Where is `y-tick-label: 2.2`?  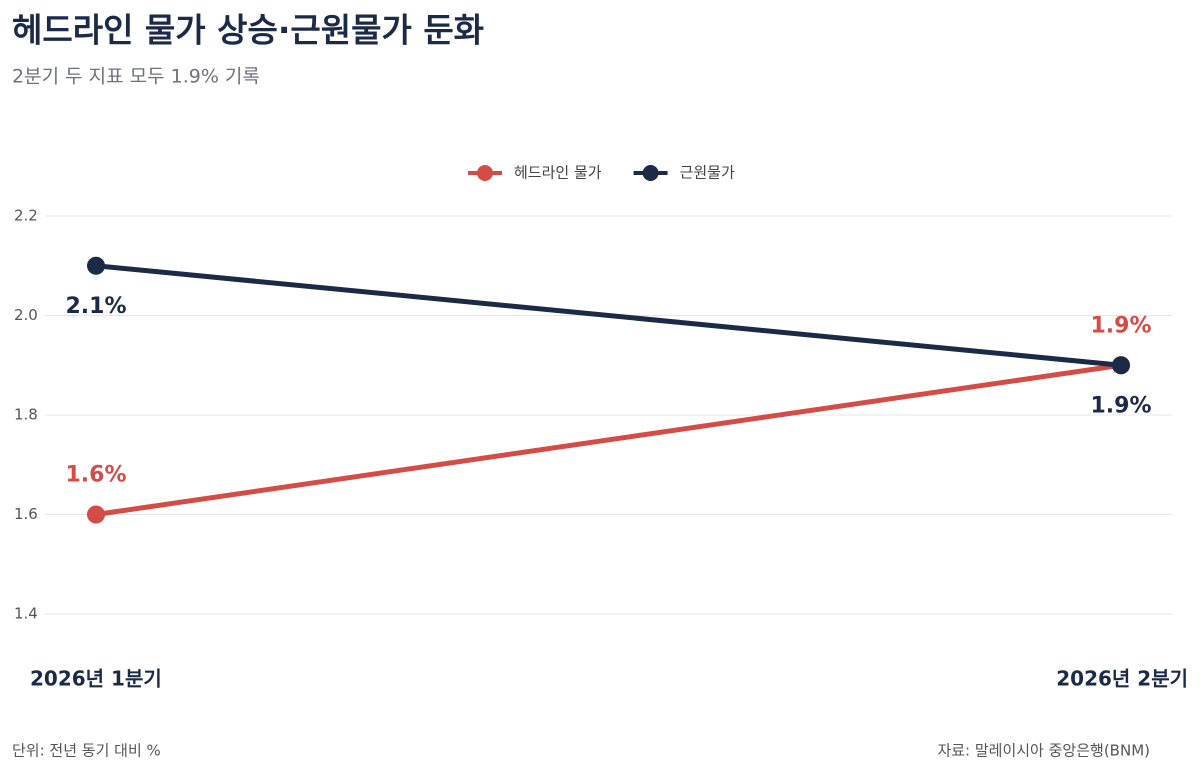
y-tick-label: 2.2 is located at coordinates (26, 216).